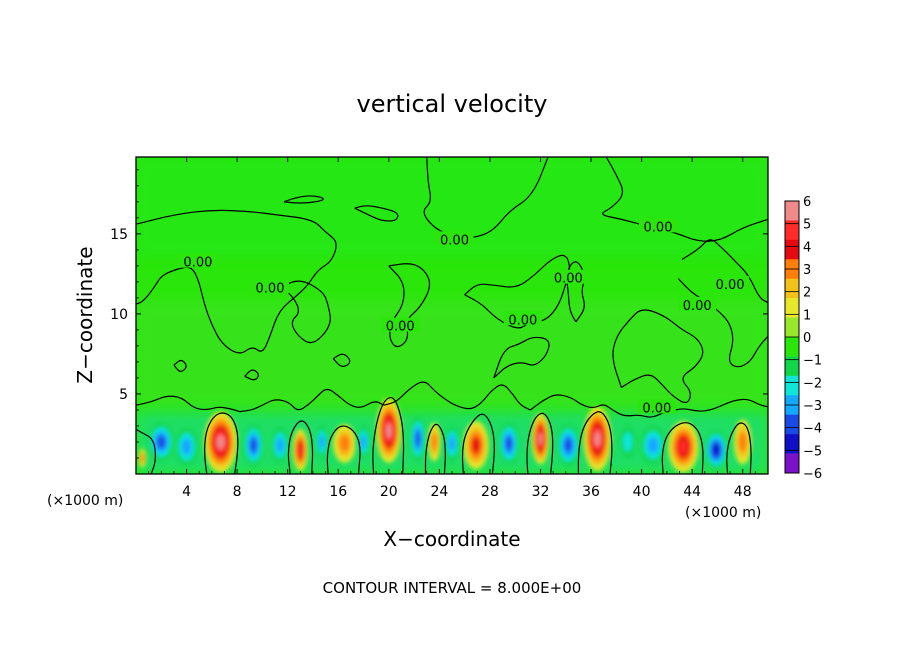 This screenshot has height=654, width=904. I want to click on chart-title: vertical velocity, so click(452, 104).